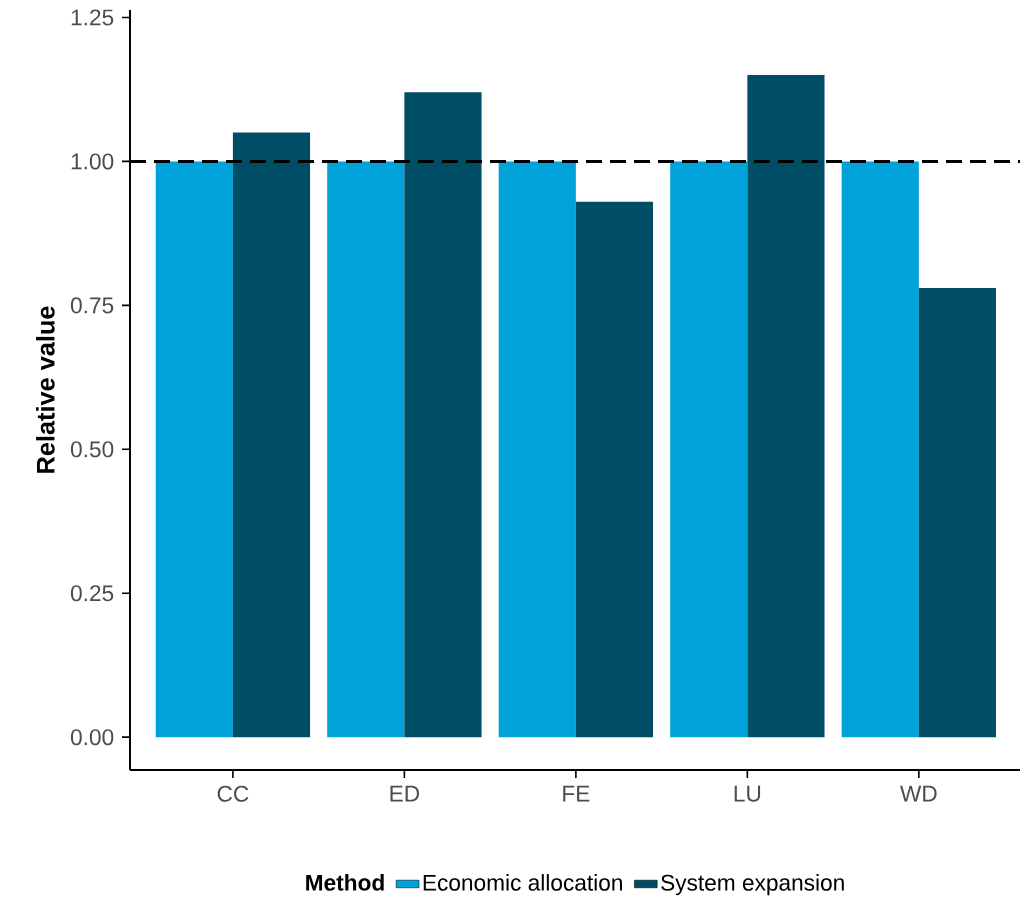 The width and height of the screenshot is (1024, 909). Describe the element at coordinates (918, 793) in the screenshot. I see `x-tick-label: WD` at that location.